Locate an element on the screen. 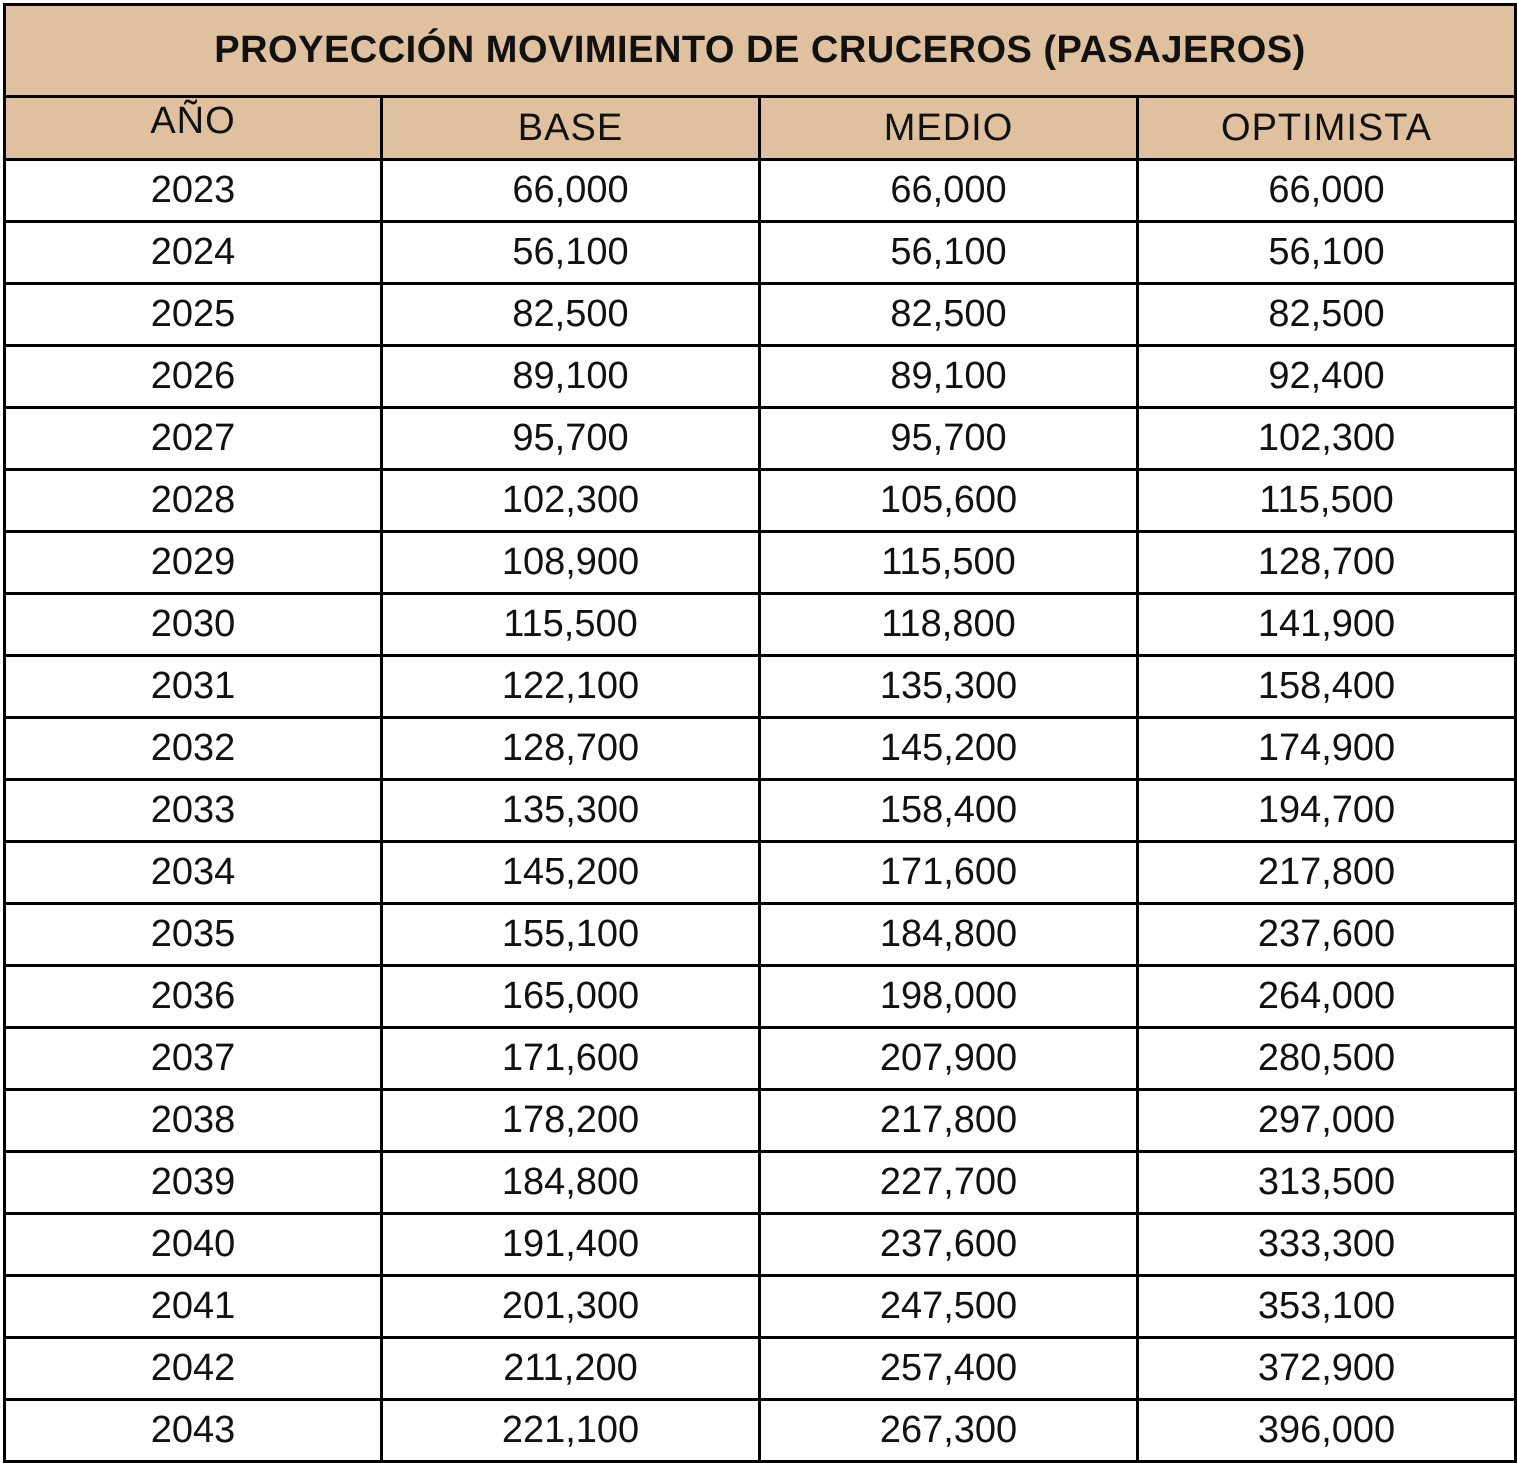 The width and height of the screenshot is (1517, 1463). year-cell: 2029 is located at coordinates (193, 562).